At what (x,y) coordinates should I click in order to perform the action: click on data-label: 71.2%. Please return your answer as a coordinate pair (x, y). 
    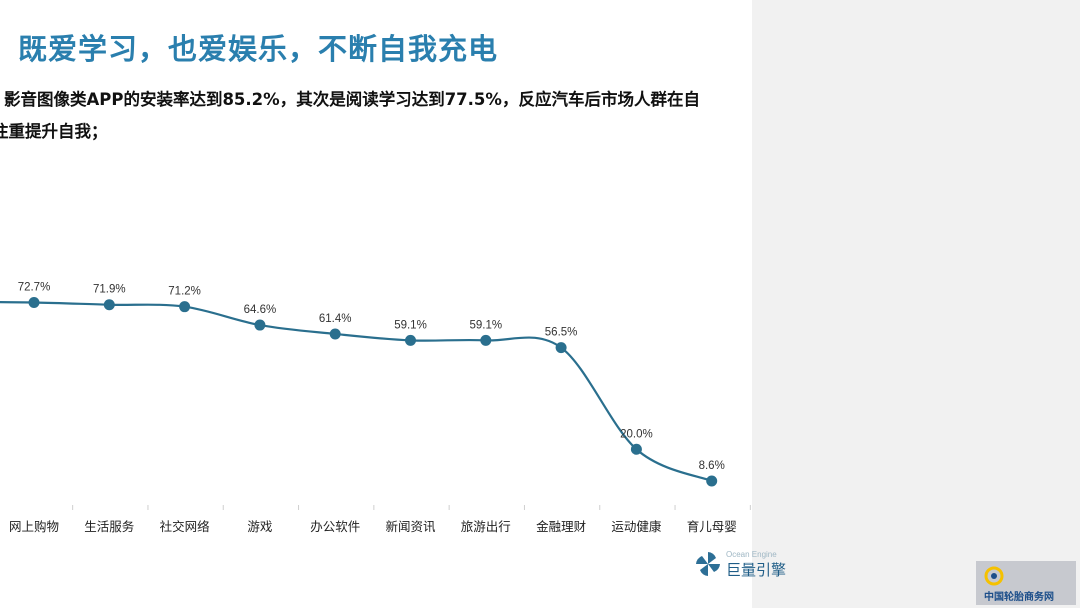
    Looking at the image, I should click on (184, 292).